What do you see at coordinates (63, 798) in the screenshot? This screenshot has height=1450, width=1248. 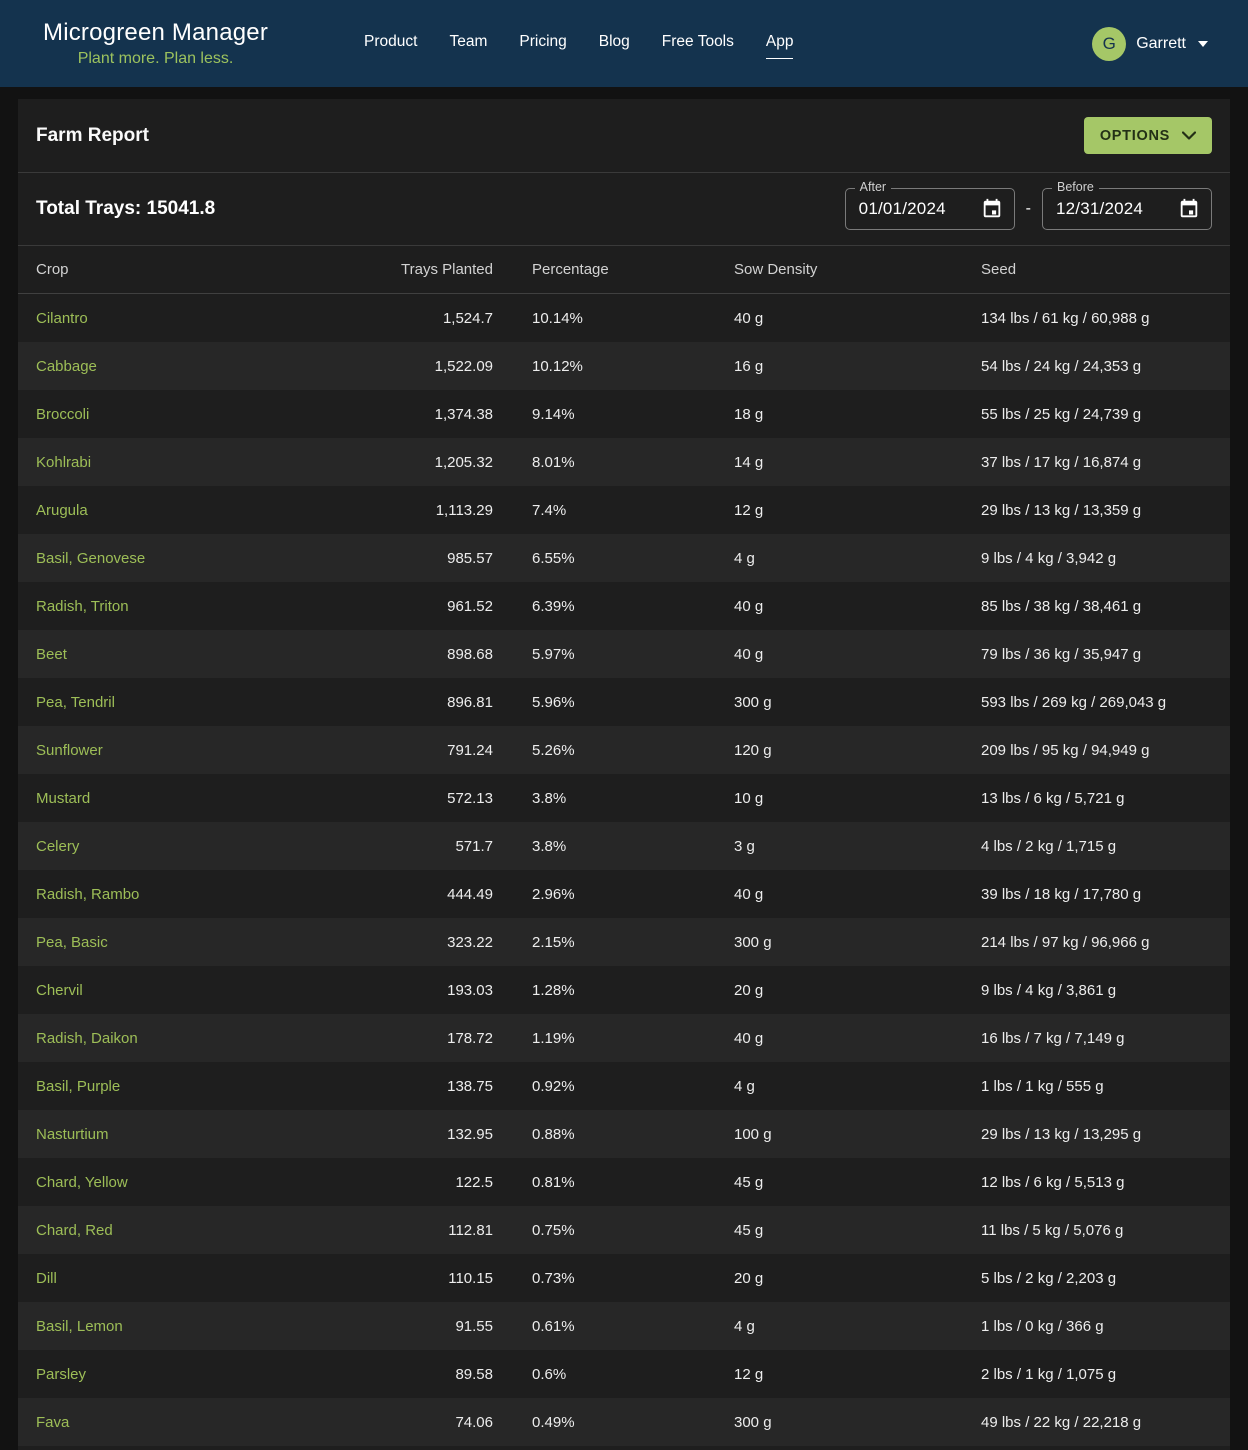 I see `crop-link: Mustard` at bounding box center [63, 798].